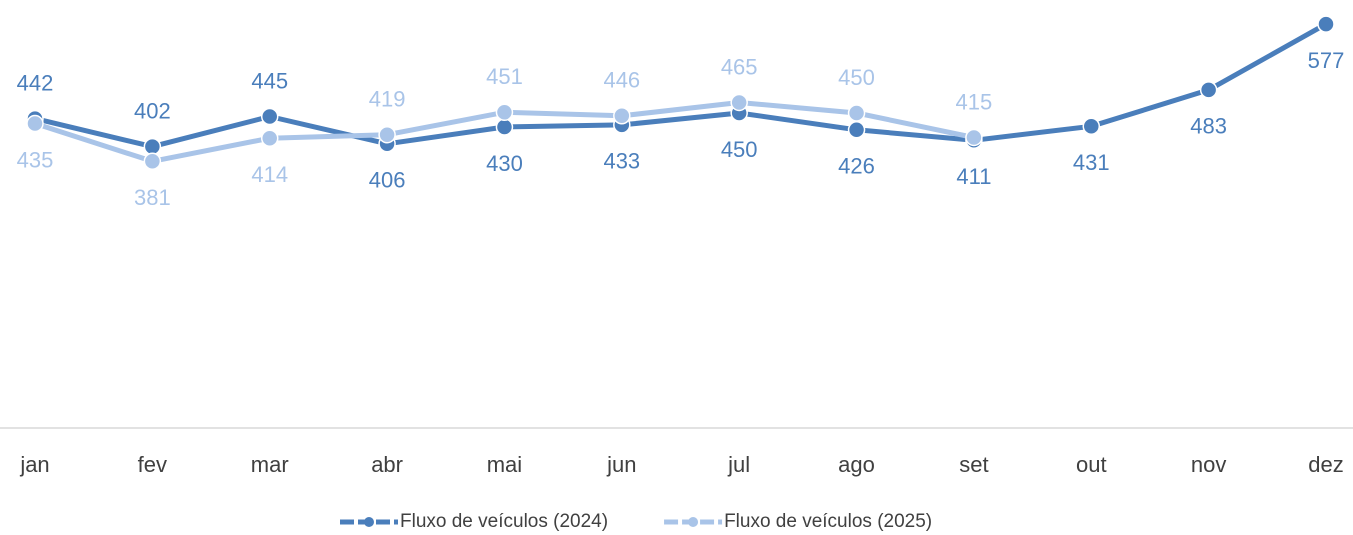  I want to click on x-tick-label: out, so click(1091, 464).